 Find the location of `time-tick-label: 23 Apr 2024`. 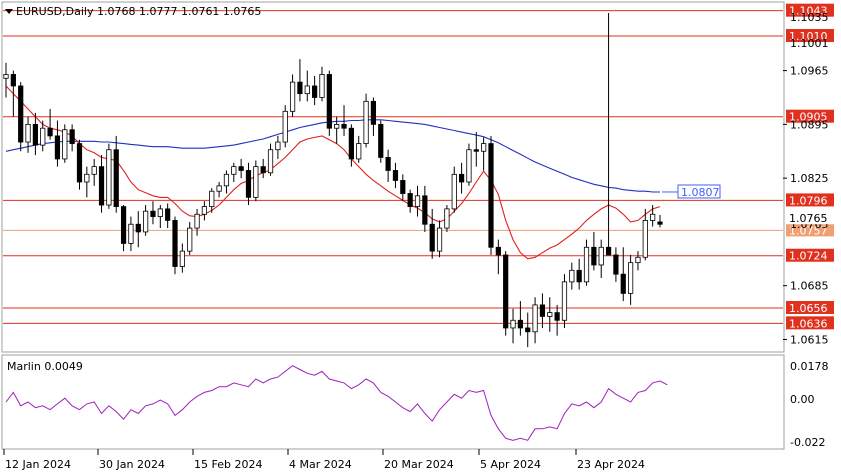

time-tick-label: 23 Apr 2024 is located at coordinates (611, 464).